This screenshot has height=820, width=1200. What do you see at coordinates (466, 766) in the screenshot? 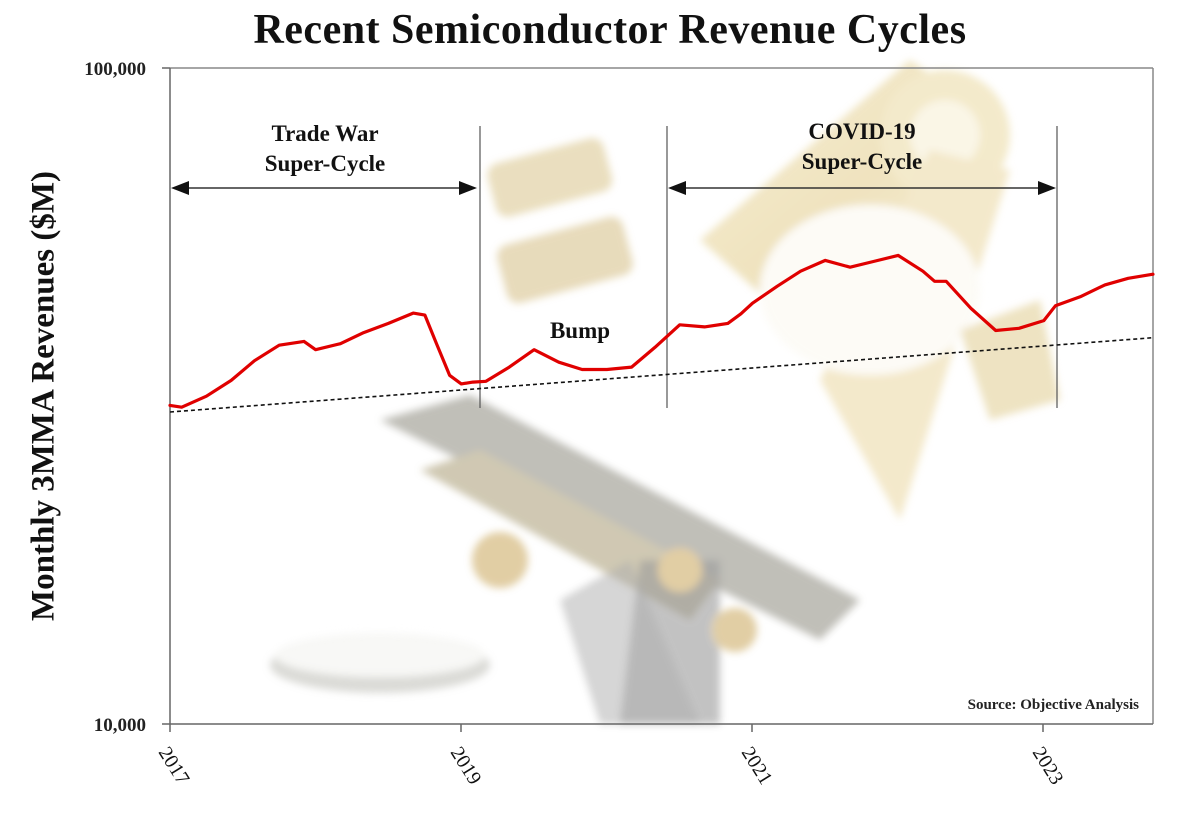
I see `x-tick-2019: 2019` at bounding box center [466, 766].